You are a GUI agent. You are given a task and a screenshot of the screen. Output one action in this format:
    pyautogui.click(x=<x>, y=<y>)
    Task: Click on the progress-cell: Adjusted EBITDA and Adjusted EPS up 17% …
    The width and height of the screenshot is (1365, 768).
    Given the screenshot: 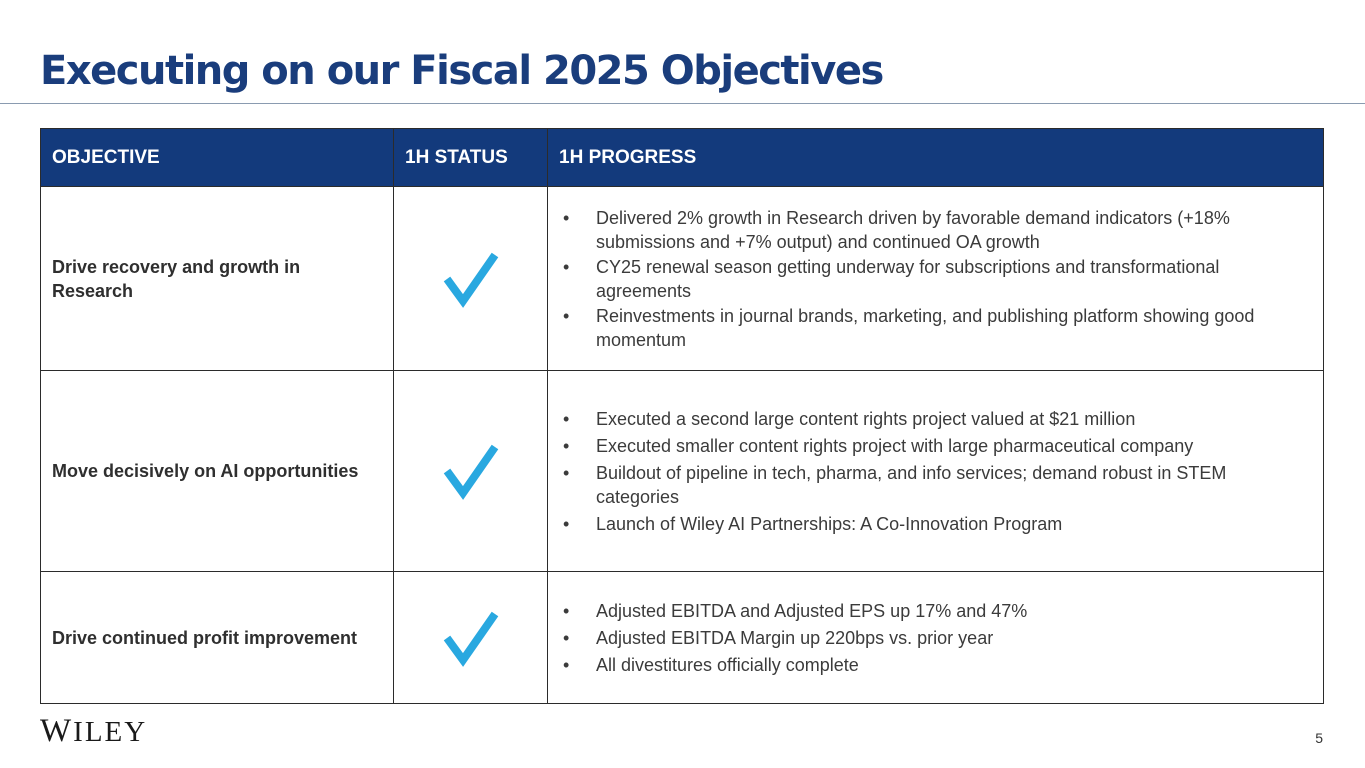 What is the action you would take?
    pyautogui.click(x=935, y=637)
    